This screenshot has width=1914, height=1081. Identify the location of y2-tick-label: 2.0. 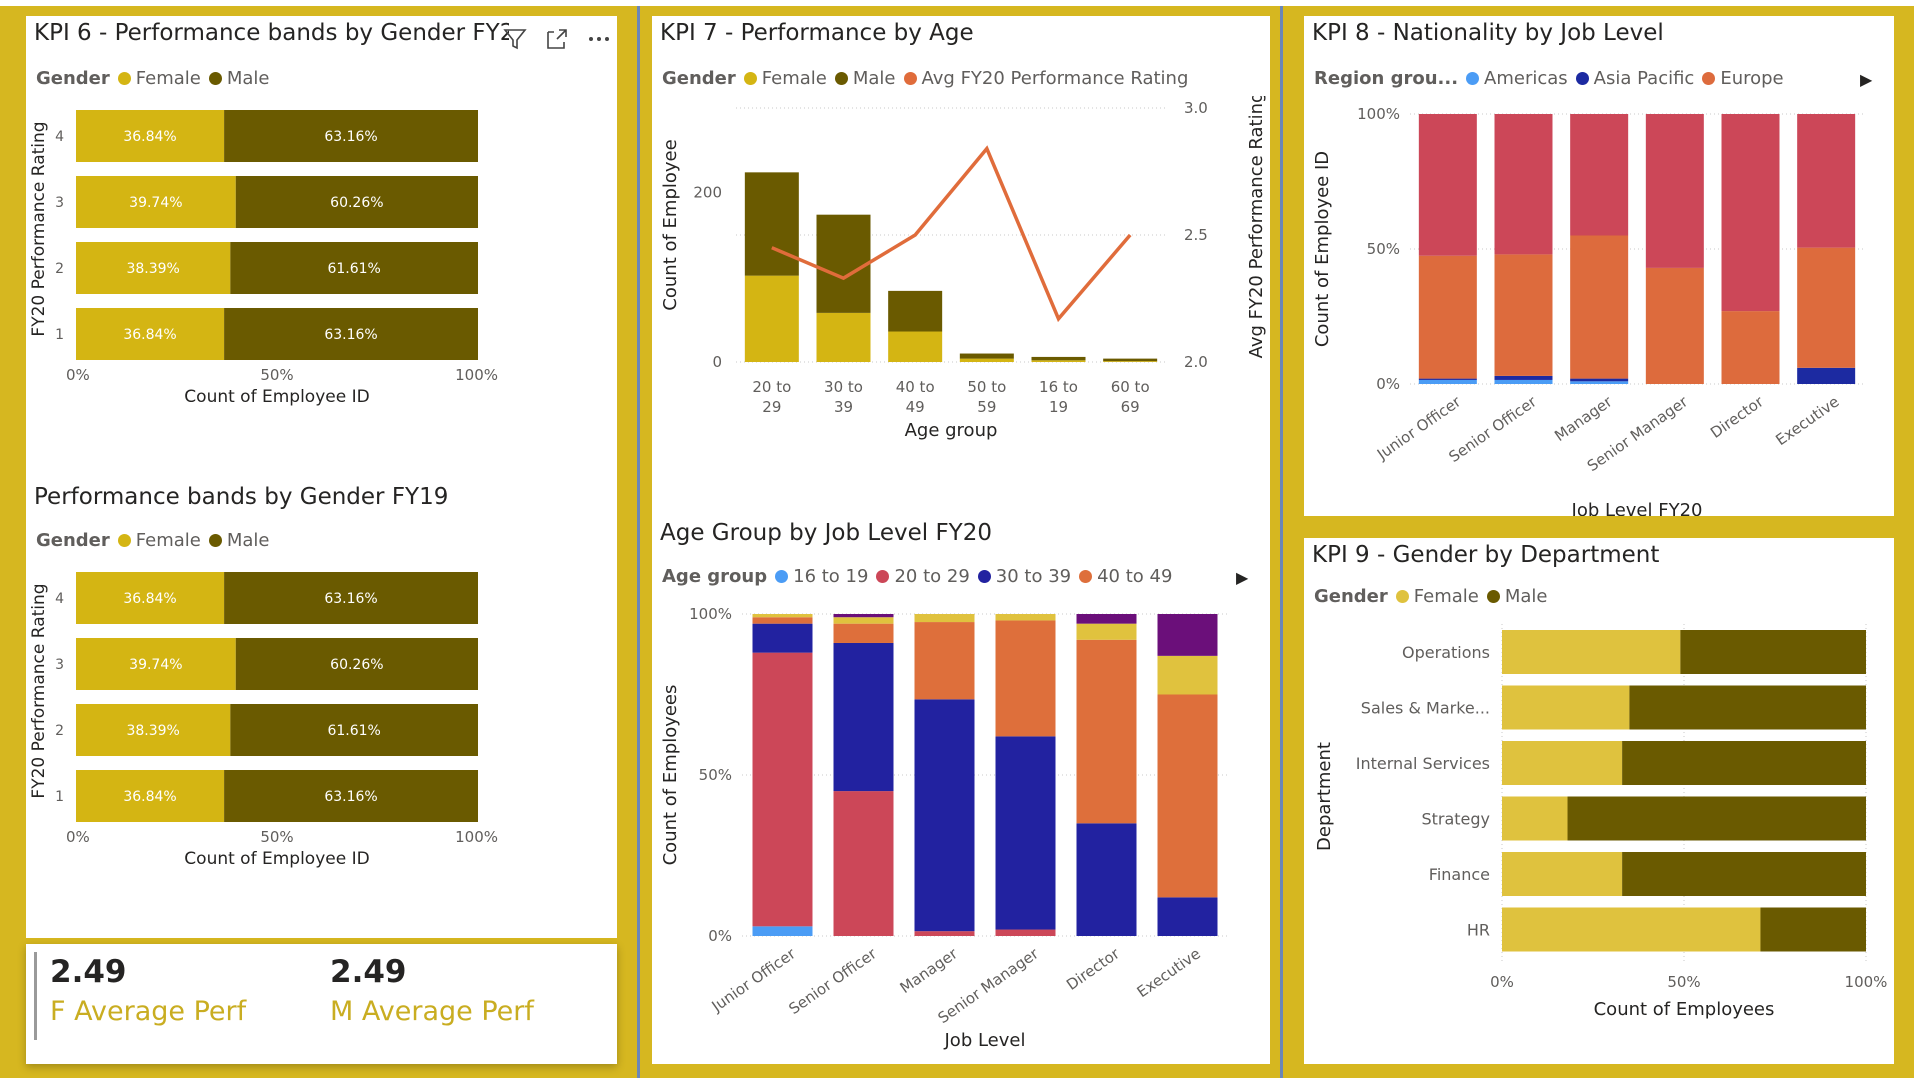
(1196, 362).